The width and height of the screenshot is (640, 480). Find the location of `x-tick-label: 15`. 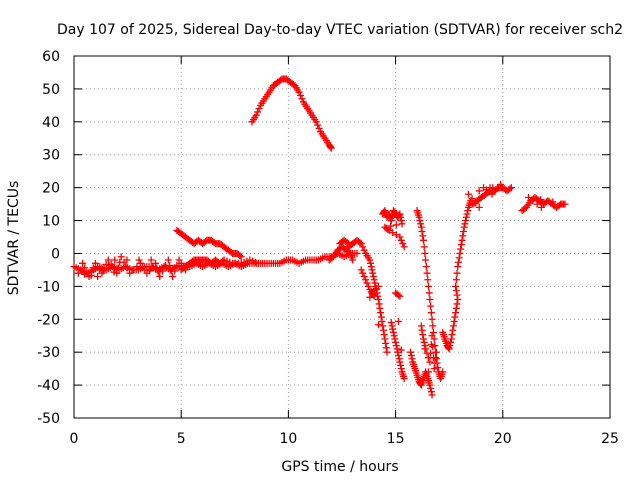

x-tick-label: 15 is located at coordinates (396, 439).